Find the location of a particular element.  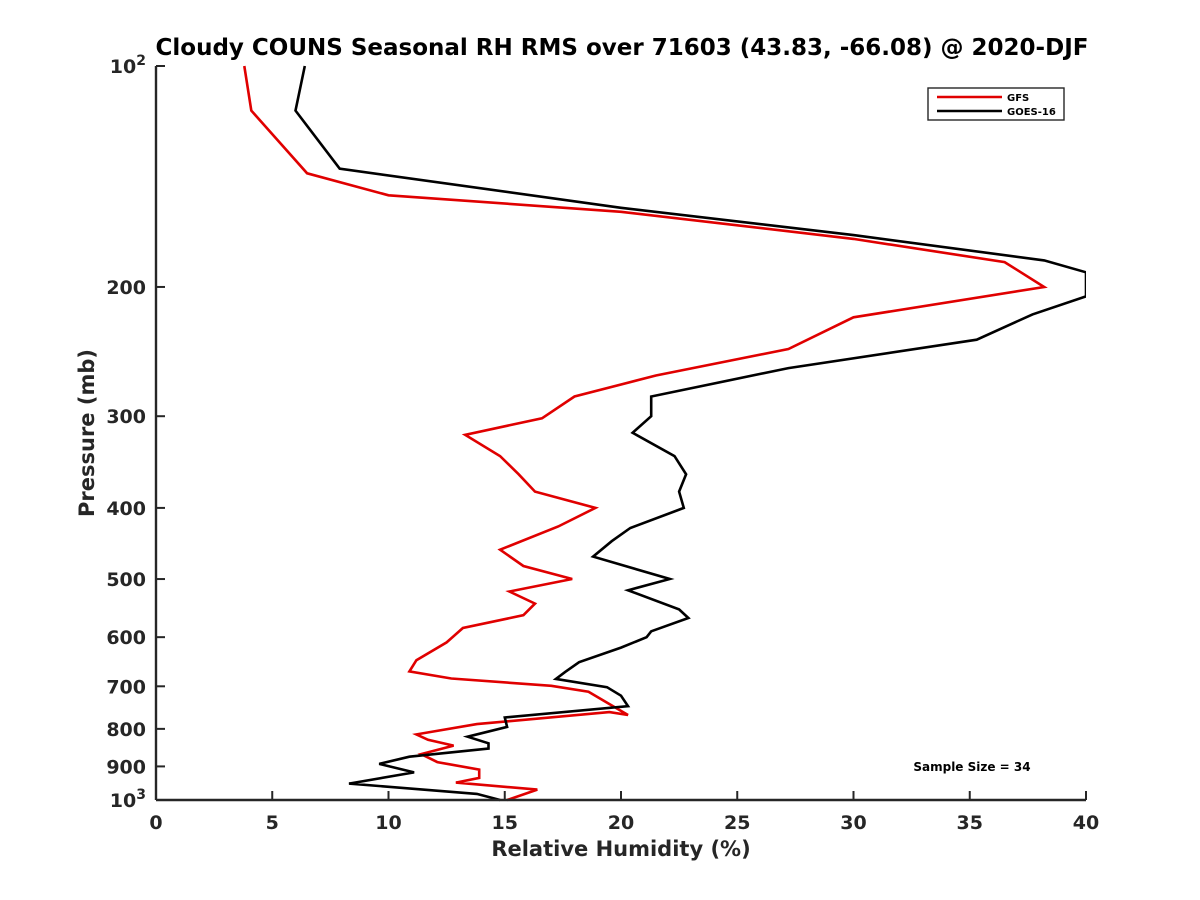

legend-goes16-label: GOES-16 is located at coordinates (1031, 112).